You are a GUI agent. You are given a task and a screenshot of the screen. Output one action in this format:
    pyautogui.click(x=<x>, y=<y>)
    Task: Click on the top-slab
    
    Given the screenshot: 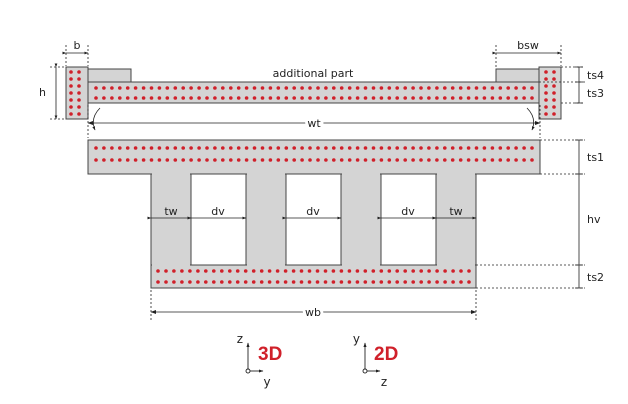 What is the action you would take?
    pyautogui.click(x=314, y=157)
    